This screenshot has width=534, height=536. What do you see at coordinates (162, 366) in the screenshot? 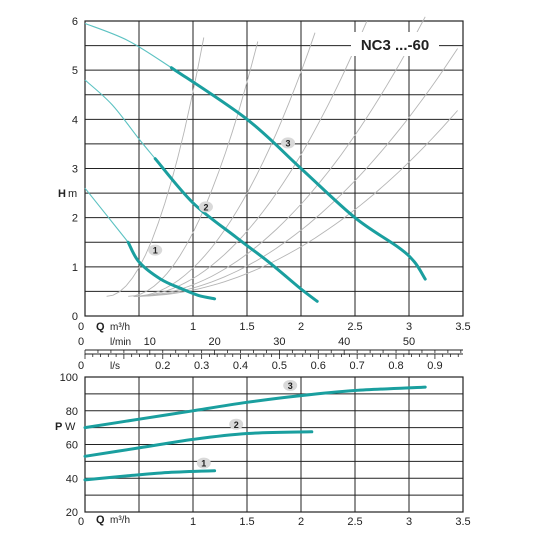
I see `secondary-axis-label: 0.2` at bounding box center [162, 366].